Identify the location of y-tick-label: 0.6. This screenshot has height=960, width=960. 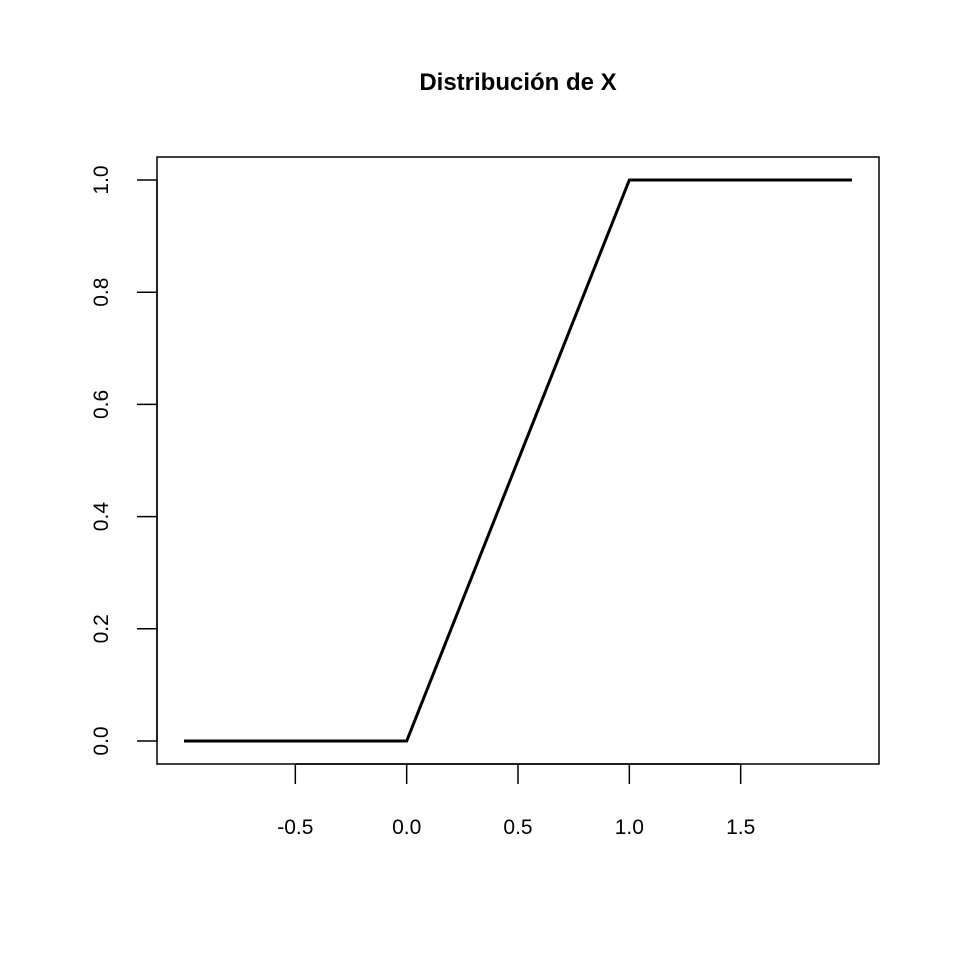
(101, 404).